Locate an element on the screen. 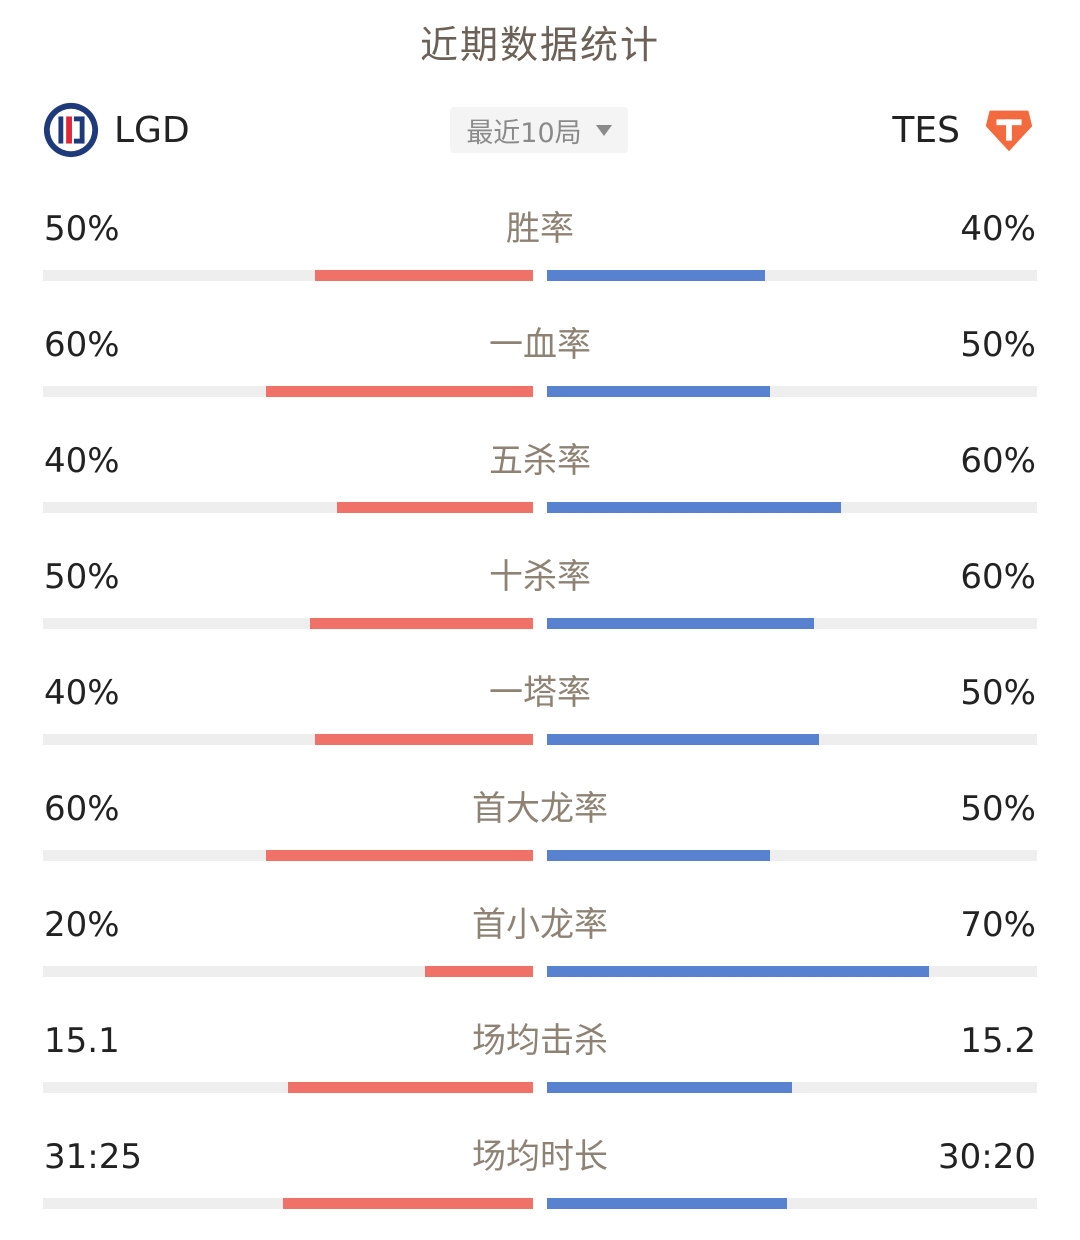 Image resolution: width=1080 pixels, height=1240 pixels. team-left-name: LGD is located at coordinates (152, 130).